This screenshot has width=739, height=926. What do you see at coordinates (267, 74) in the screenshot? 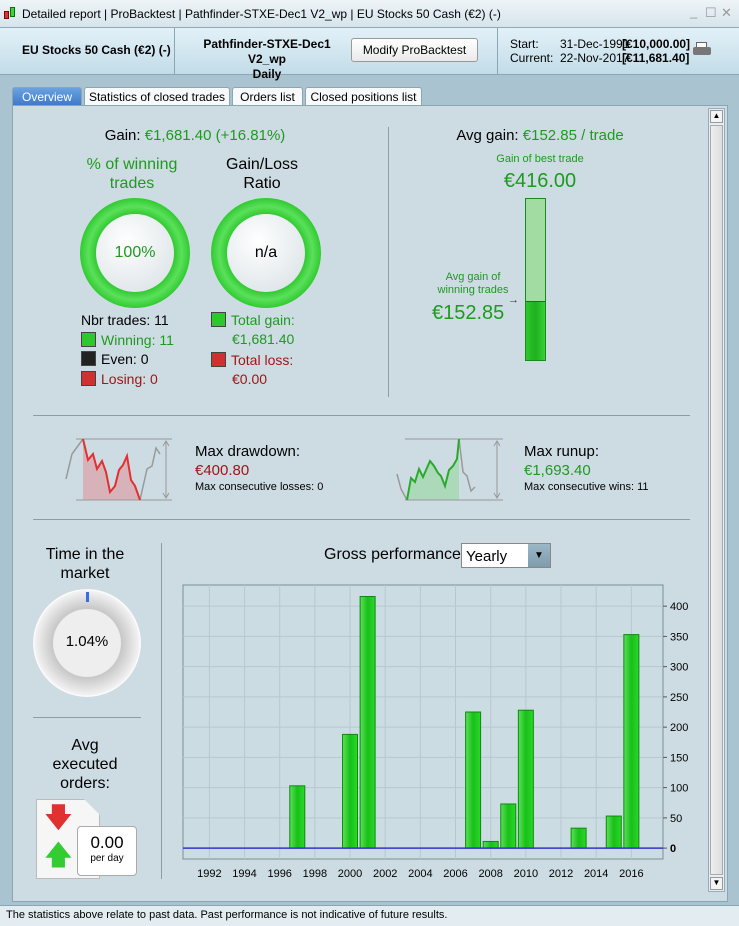
I see `timeframe: Daily` at bounding box center [267, 74].